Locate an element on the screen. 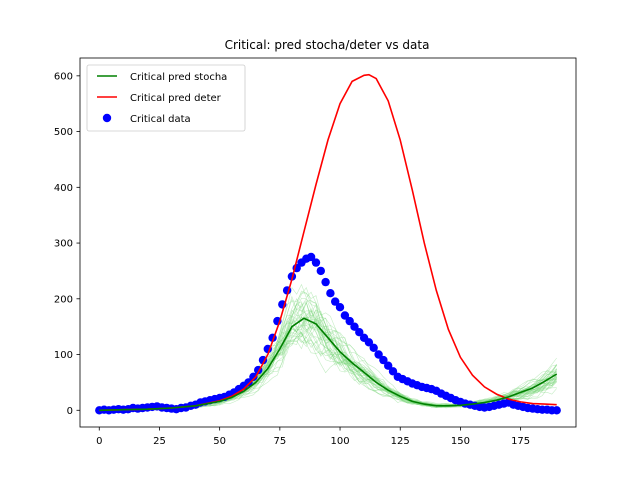  y-tick-label: 600 is located at coordinates (63, 76).